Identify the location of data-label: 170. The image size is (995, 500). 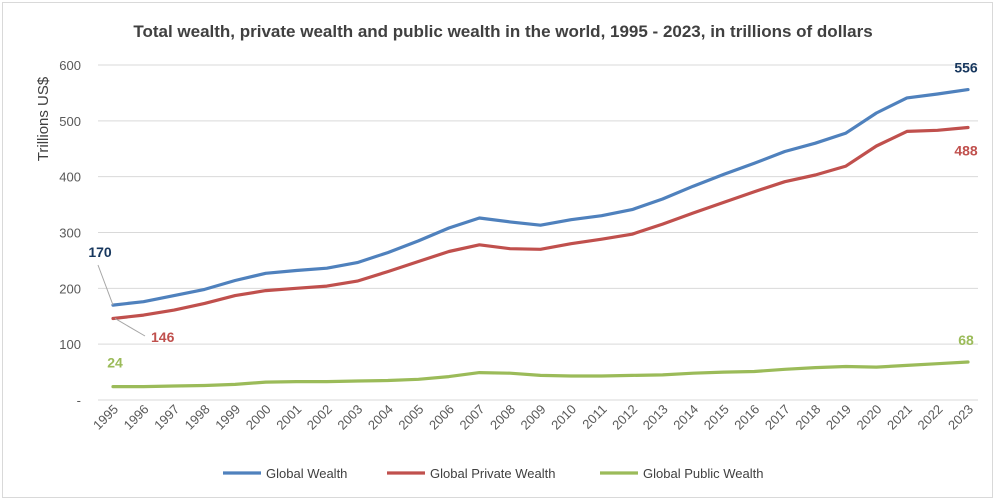
(100, 252).